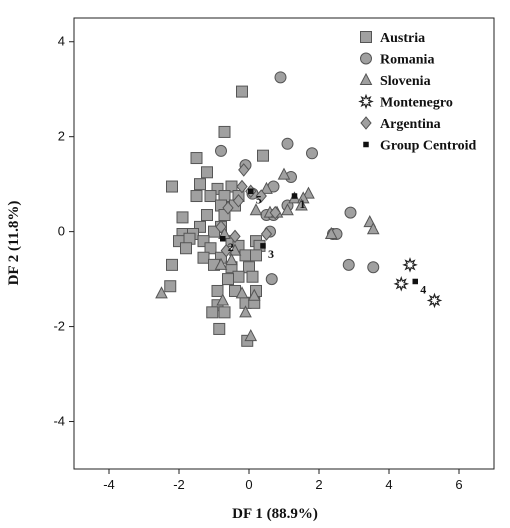  I want to click on legend-marker-slovenia, so click(366, 78).